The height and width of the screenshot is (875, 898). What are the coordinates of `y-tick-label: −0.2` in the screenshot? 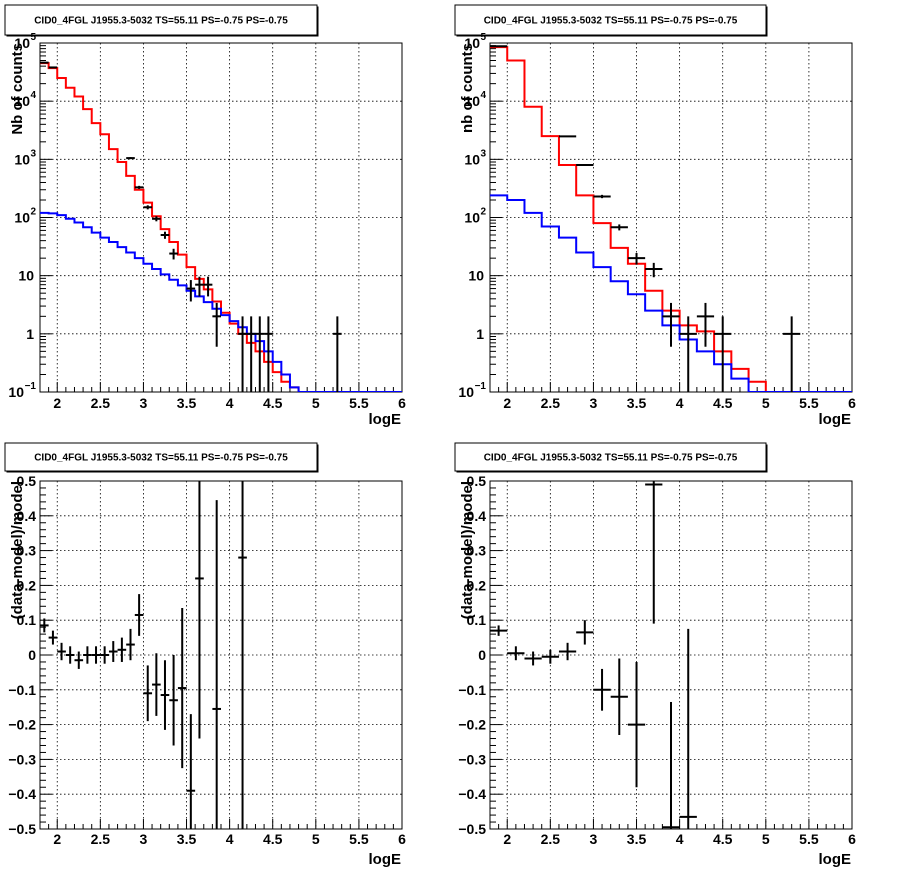 It's located at (22, 725).